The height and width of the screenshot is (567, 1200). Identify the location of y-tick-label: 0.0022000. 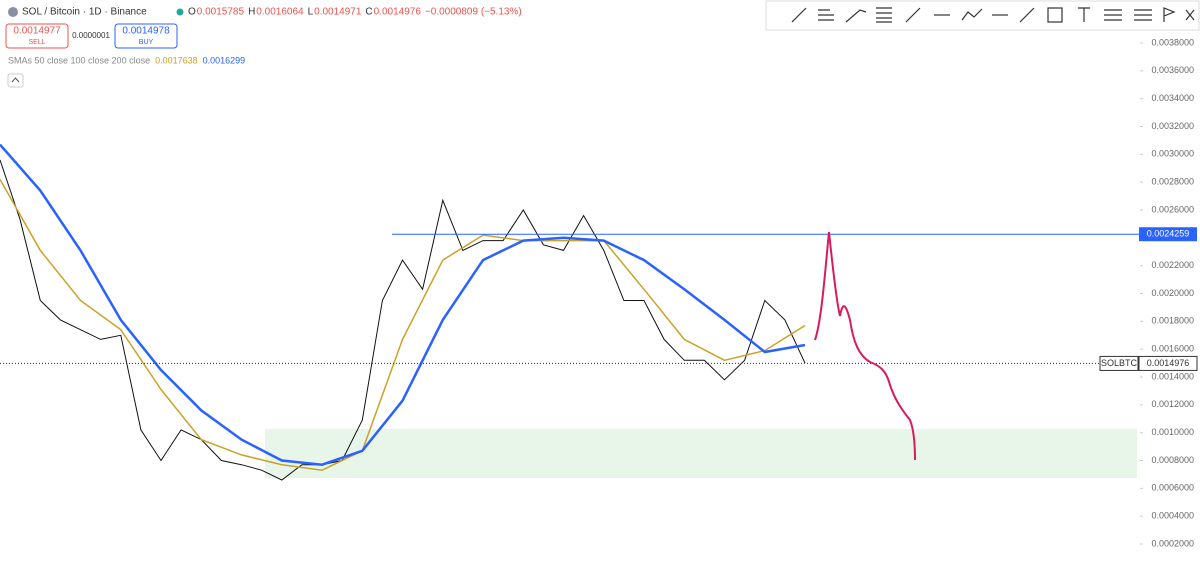
(1172, 265).